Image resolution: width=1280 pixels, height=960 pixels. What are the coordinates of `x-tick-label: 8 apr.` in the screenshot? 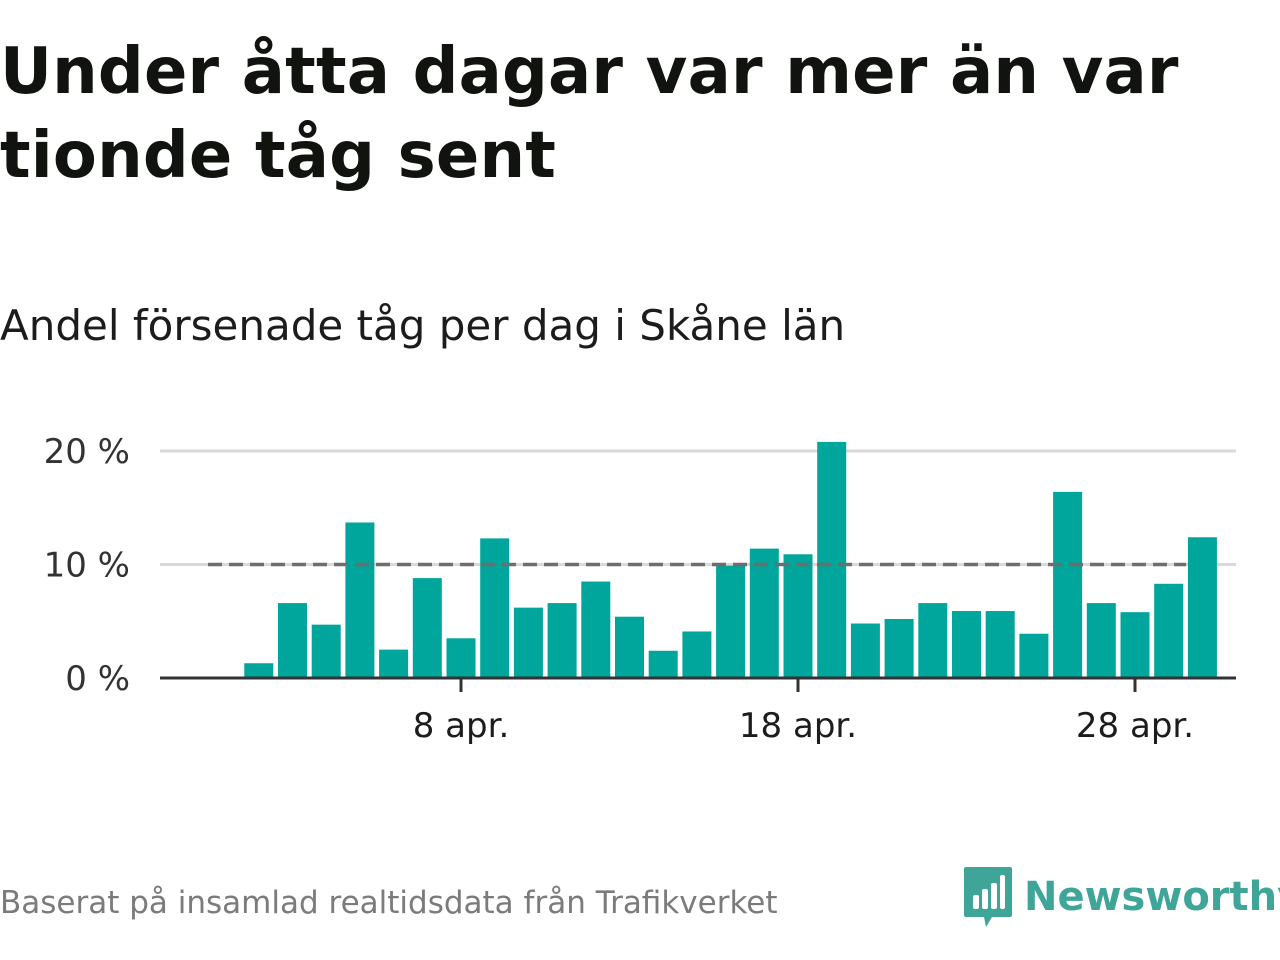 It's located at (461, 726).